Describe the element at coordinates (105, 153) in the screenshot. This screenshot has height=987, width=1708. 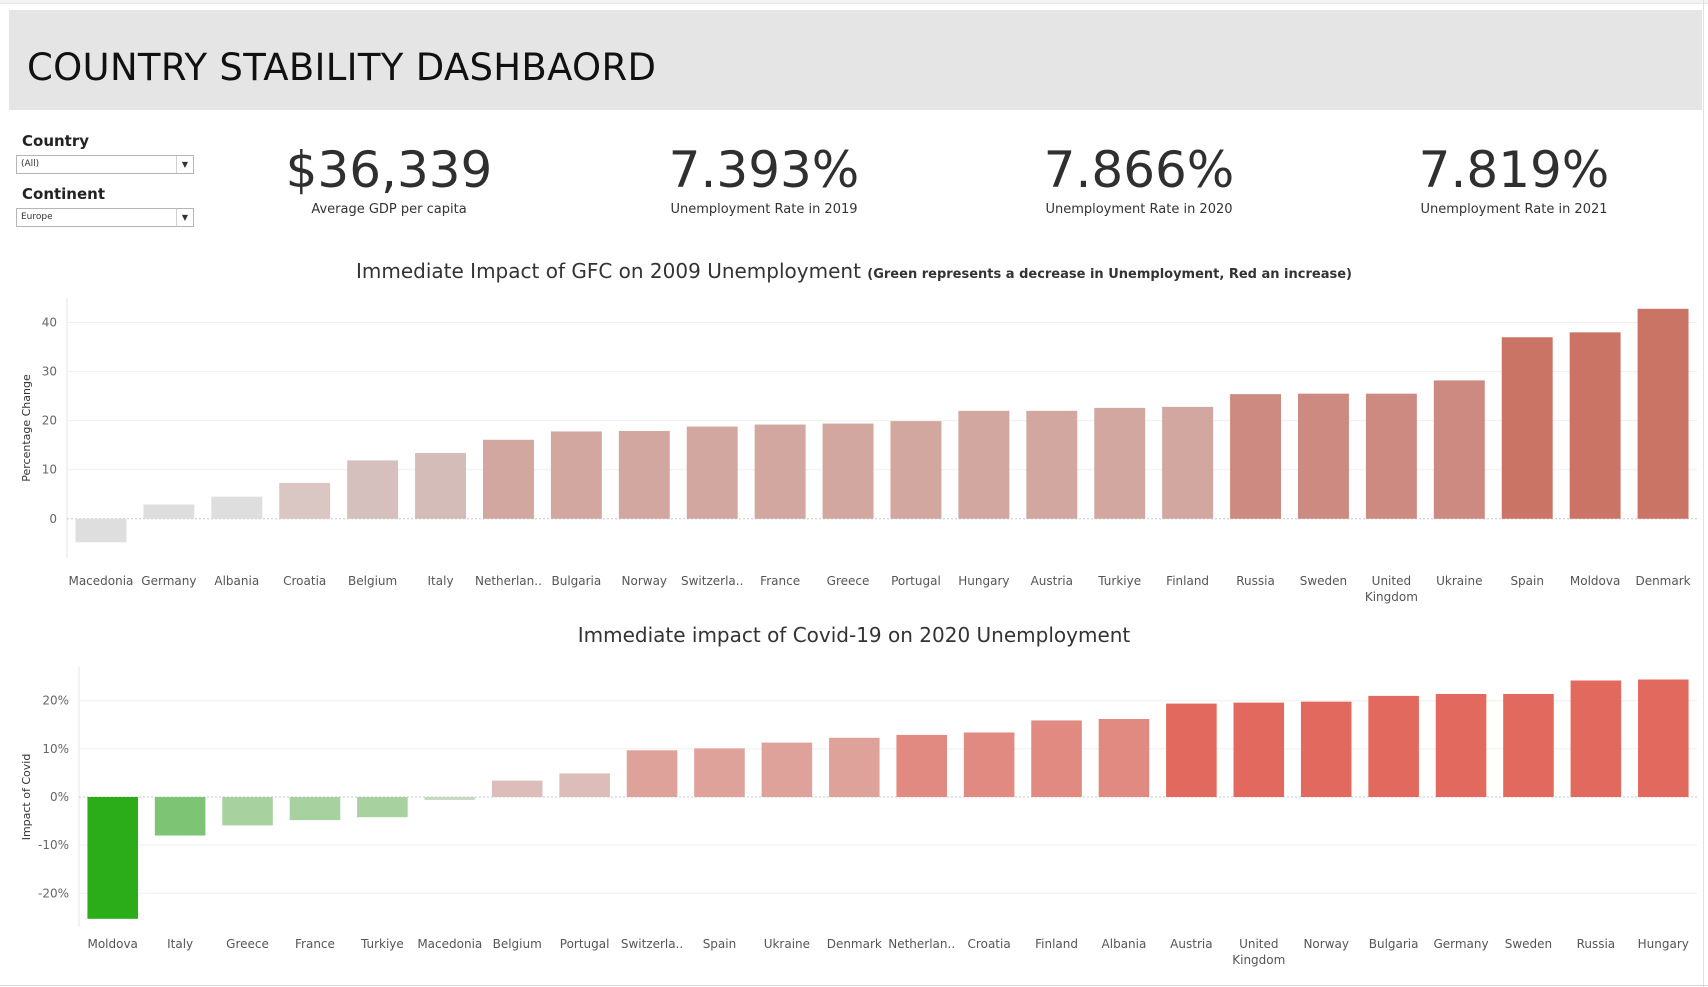
I see `country-filter: Country (All) ▼` at that location.